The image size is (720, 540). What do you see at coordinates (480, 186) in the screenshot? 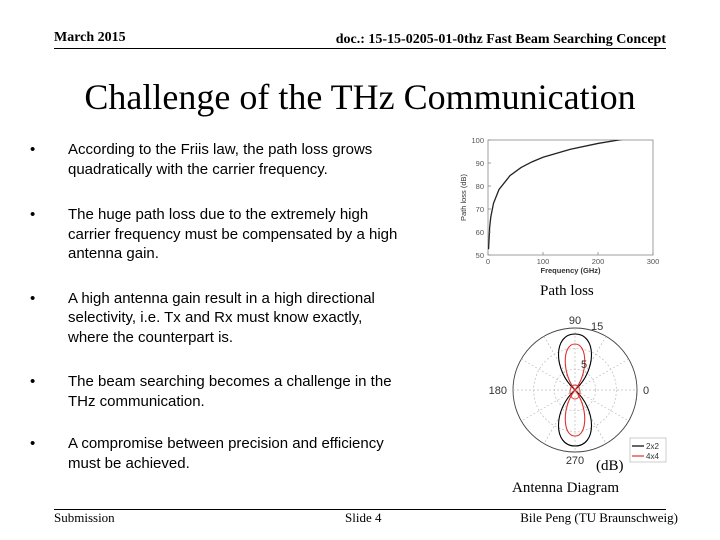
I see `y-tick-label: 80` at bounding box center [480, 186].